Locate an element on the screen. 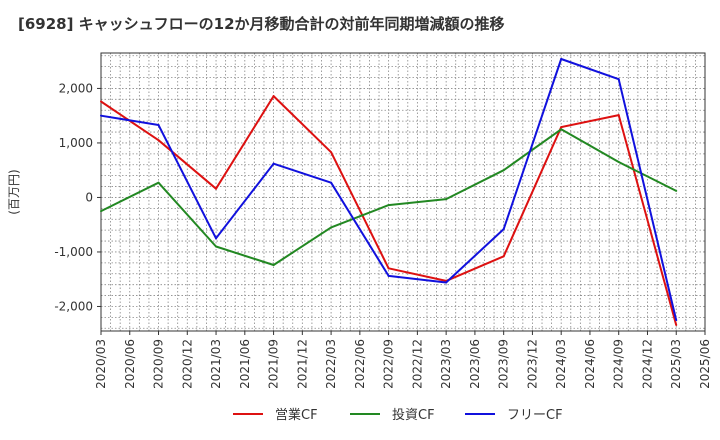 This screenshot has width=720, height=440. chart-title: [6928] キャッシュフローの12か月移動合計の対前年同期増減額の推移 is located at coordinates (261, 24).